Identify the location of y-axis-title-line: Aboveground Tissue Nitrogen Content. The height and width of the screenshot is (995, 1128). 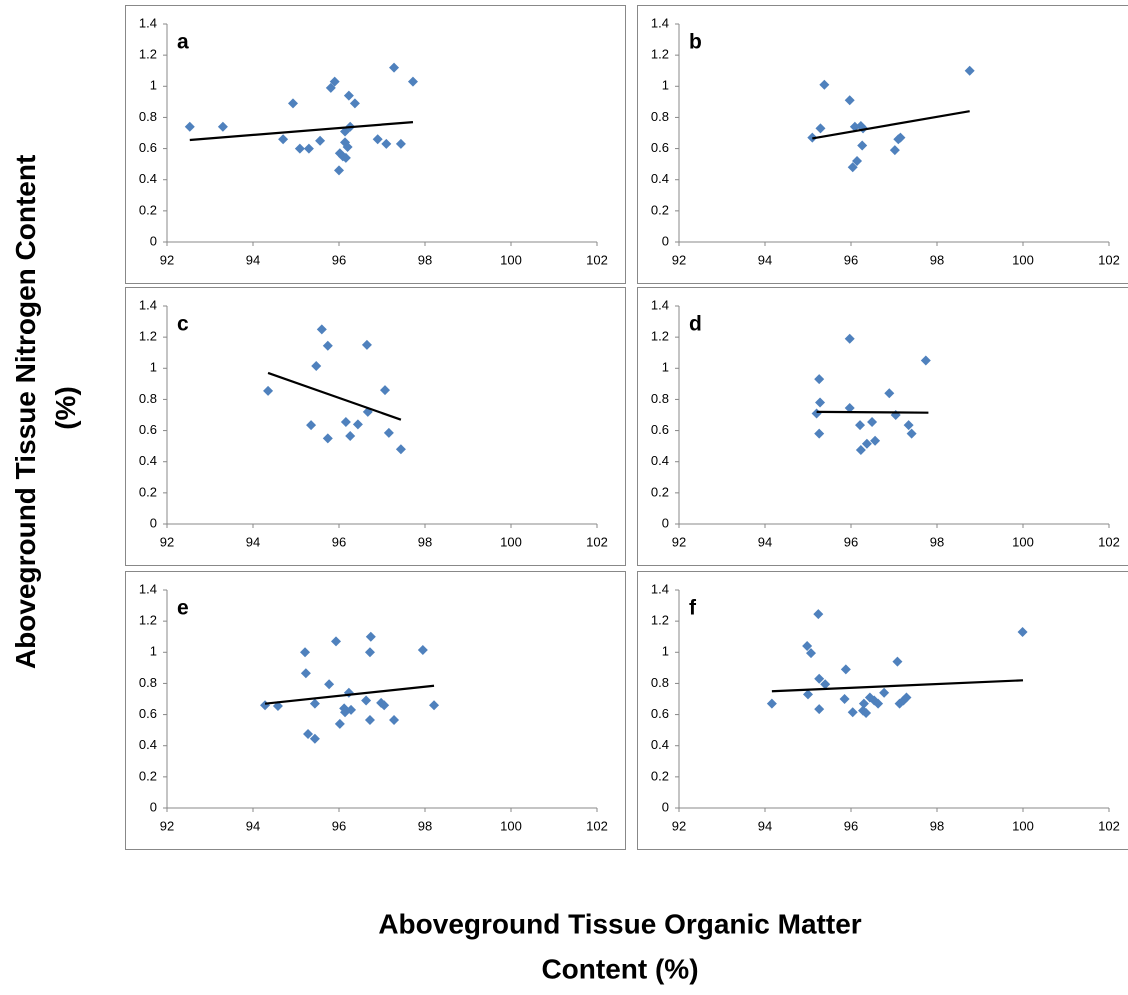
(25, 412).